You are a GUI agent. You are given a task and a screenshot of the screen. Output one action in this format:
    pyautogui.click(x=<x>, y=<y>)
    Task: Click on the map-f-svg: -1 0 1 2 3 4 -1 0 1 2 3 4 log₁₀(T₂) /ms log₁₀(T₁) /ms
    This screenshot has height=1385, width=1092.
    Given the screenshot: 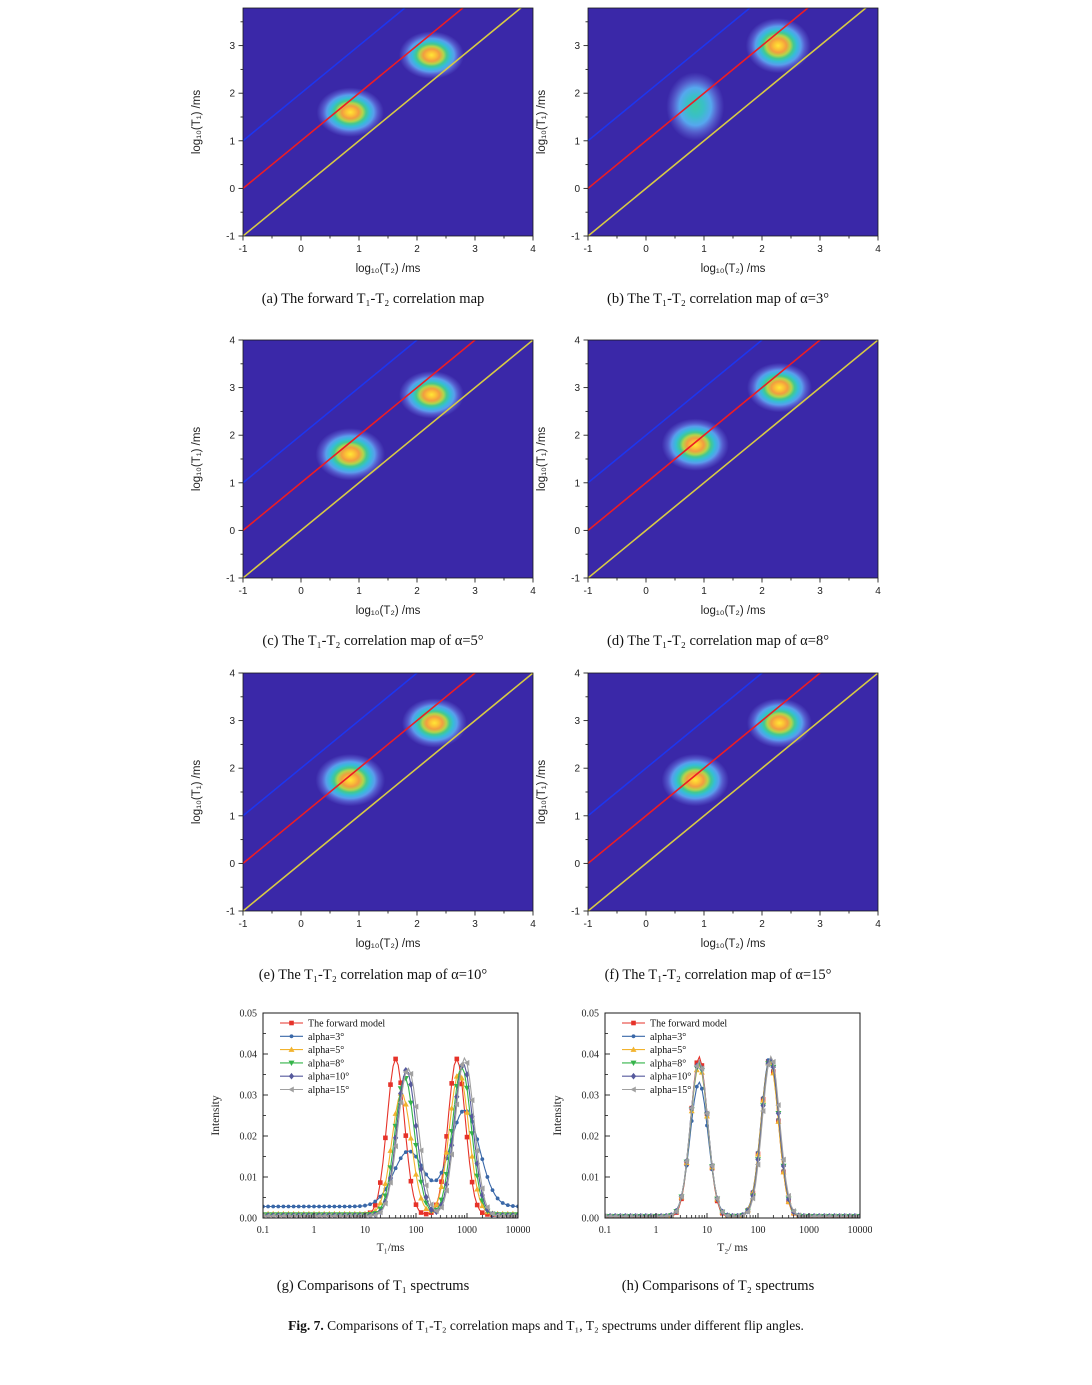 What is the action you would take?
    pyautogui.click(x=708, y=810)
    